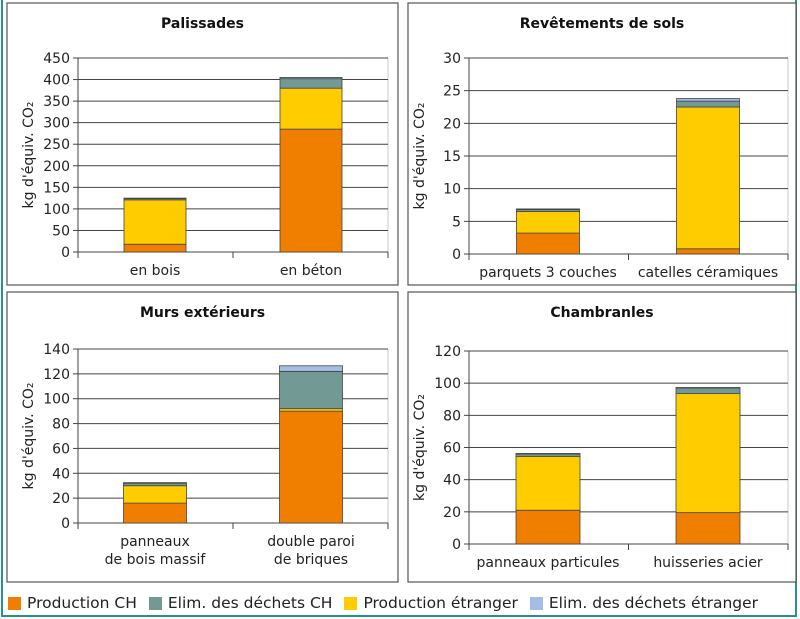 The image size is (800, 619). I want to click on x-tick-label: panneaux particules, so click(548, 563).